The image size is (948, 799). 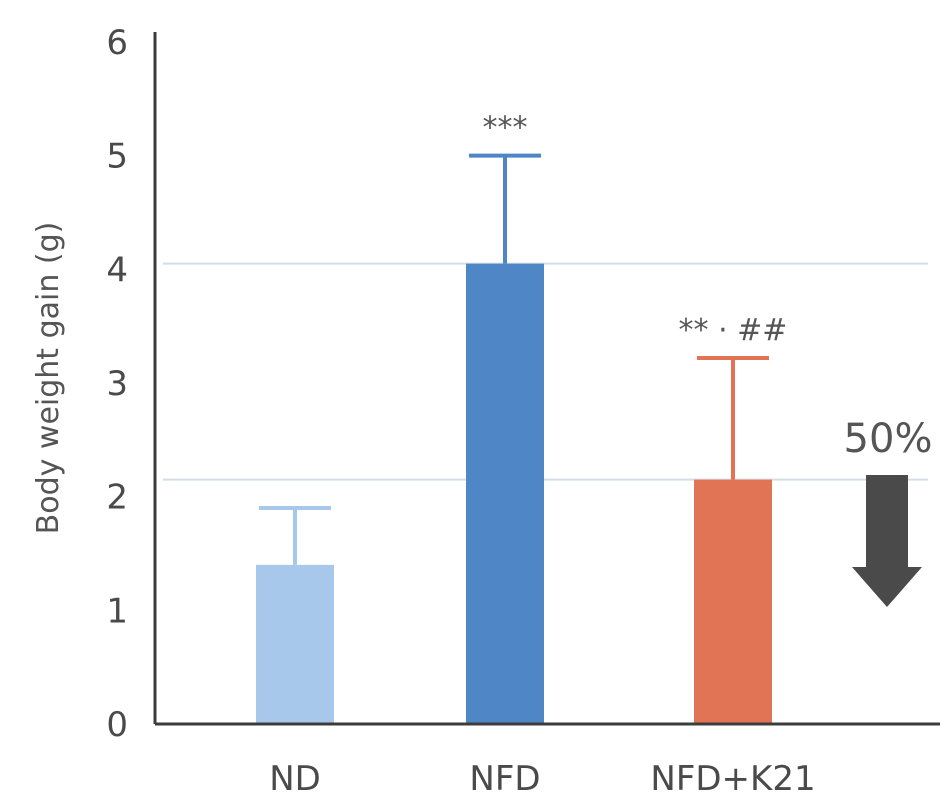 What do you see at coordinates (505, 493) in the screenshot?
I see `bar-nfd` at bounding box center [505, 493].